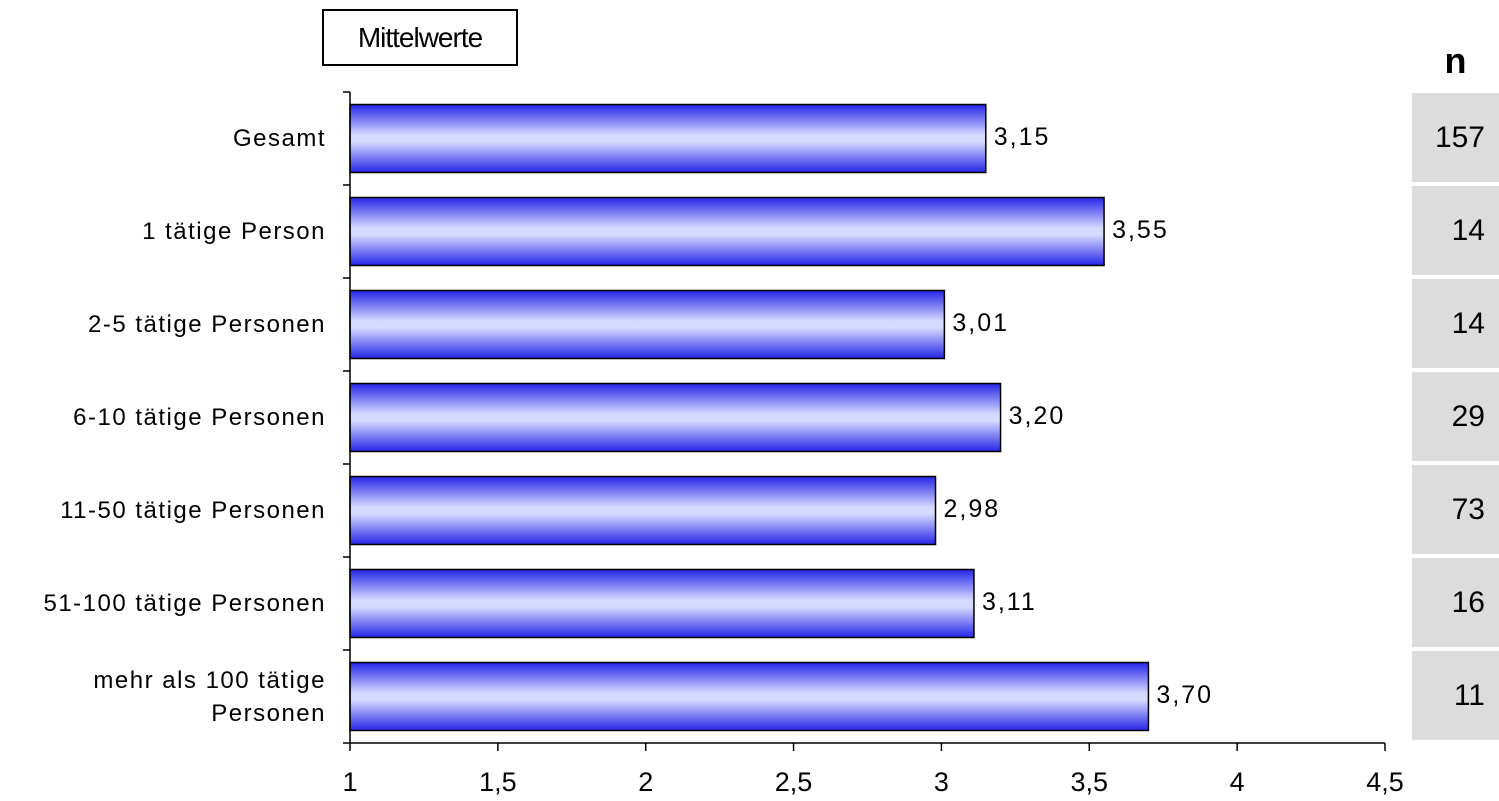 This screenshot has height=801, width=1499. What do you see at coordinates (268, 713) in the screenshot?
I see `category-label-line: Personen` at bounding box center [268, 713].